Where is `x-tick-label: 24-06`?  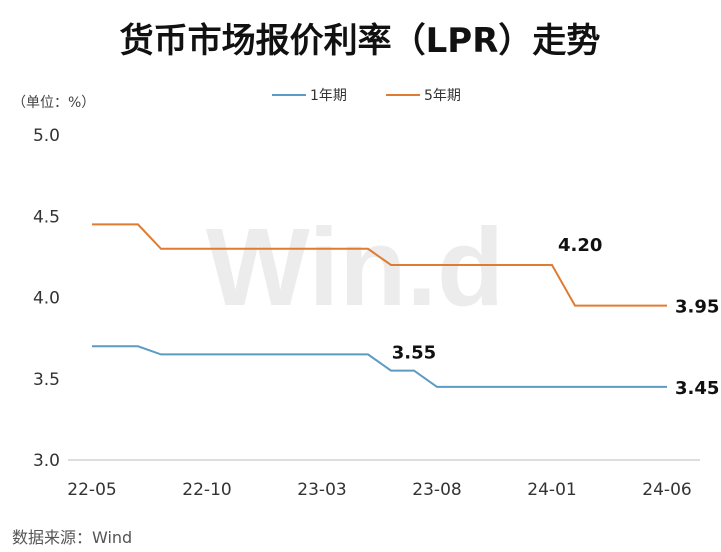 x-tick-label: 24-06 is located at coordinates (666, 490).